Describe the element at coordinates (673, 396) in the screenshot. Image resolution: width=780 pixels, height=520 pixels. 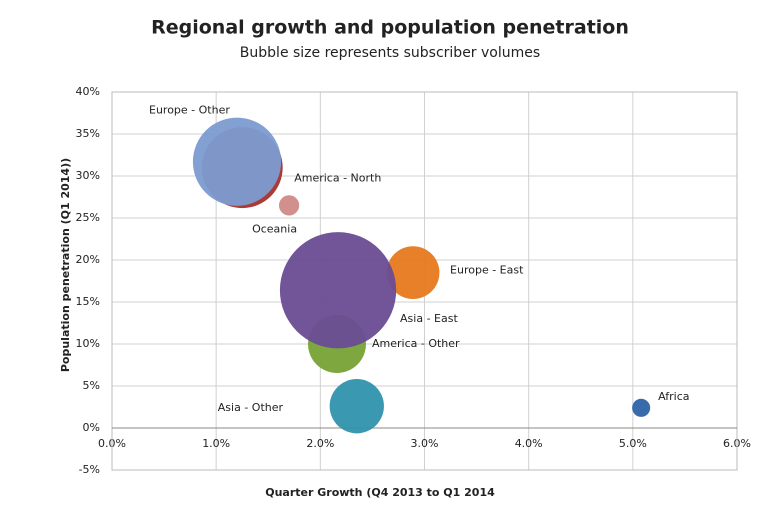
I see `bubble-label: Africa` at that location.